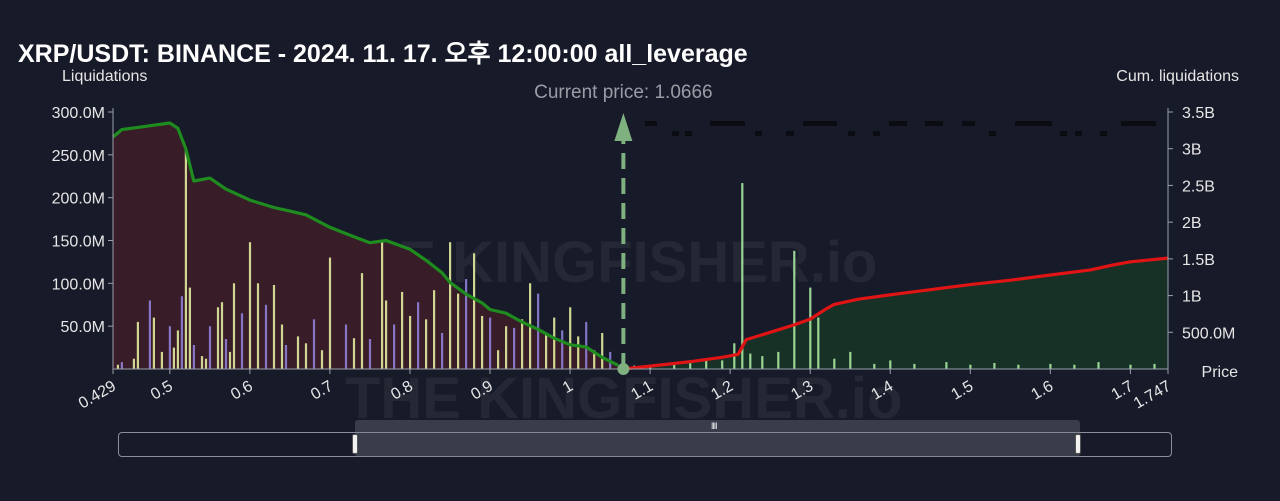 The height and width of the screenshot is (501, 1280). Describe the element at coordinates (1198, 113) in the screenshot. I see `y-right-tick-label: 3.5B` at that location.